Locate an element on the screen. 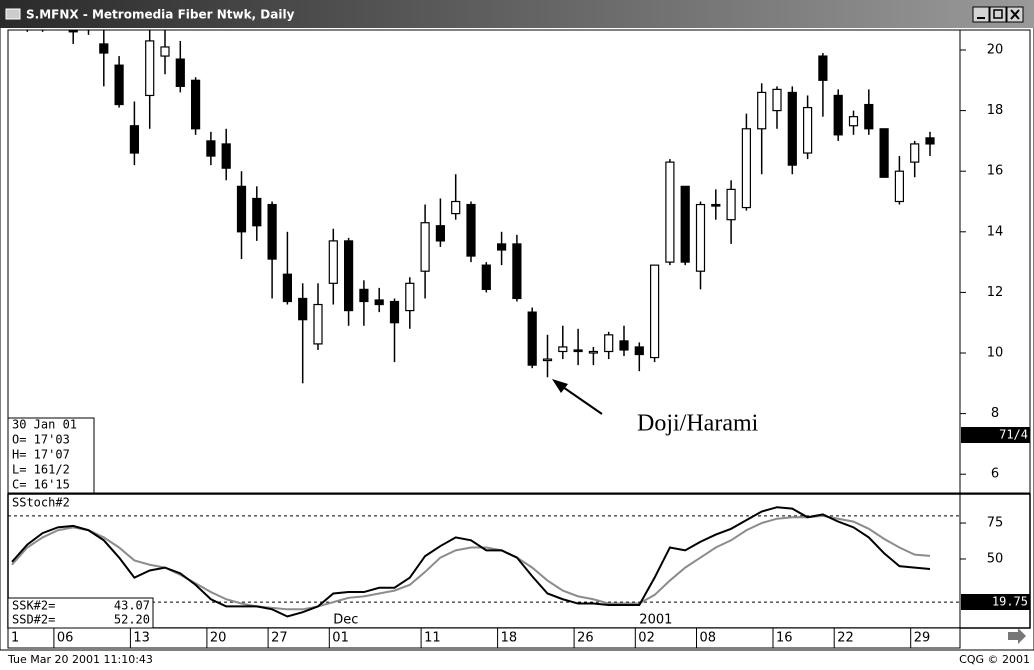 This screenshot has width=1034, height=670. x-tick-label: 08 is located at coordinates (708, 638).